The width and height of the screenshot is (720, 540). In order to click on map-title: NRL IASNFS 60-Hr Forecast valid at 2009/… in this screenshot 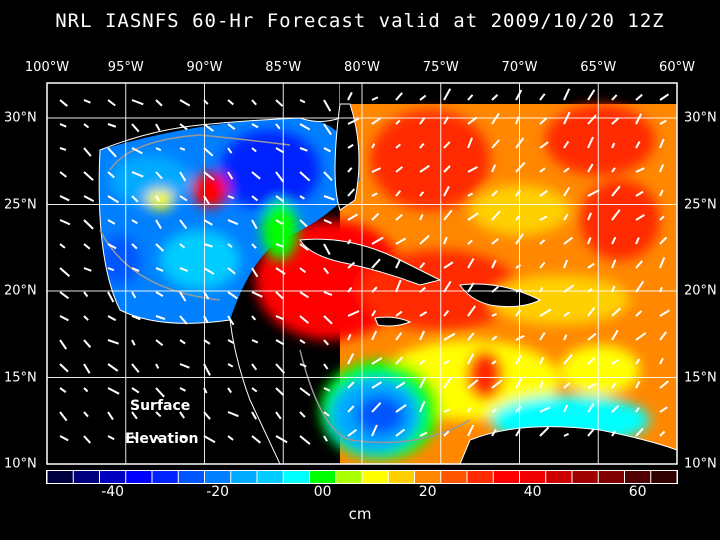, I will do `click(360, 21)`.